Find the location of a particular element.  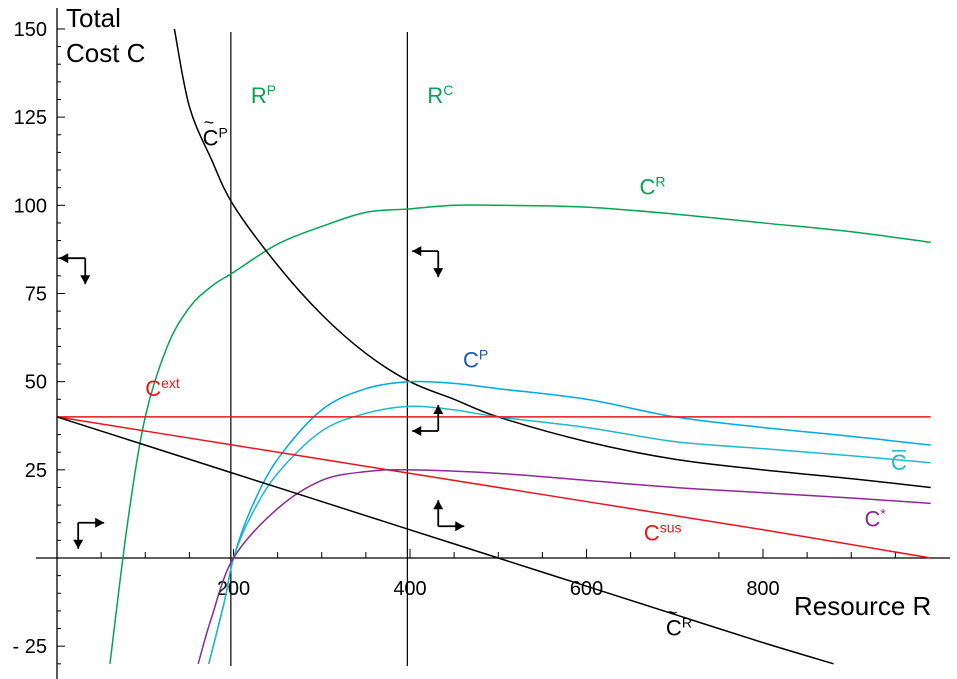

y-tick-label: 150 is located at coordinates (30, 30).